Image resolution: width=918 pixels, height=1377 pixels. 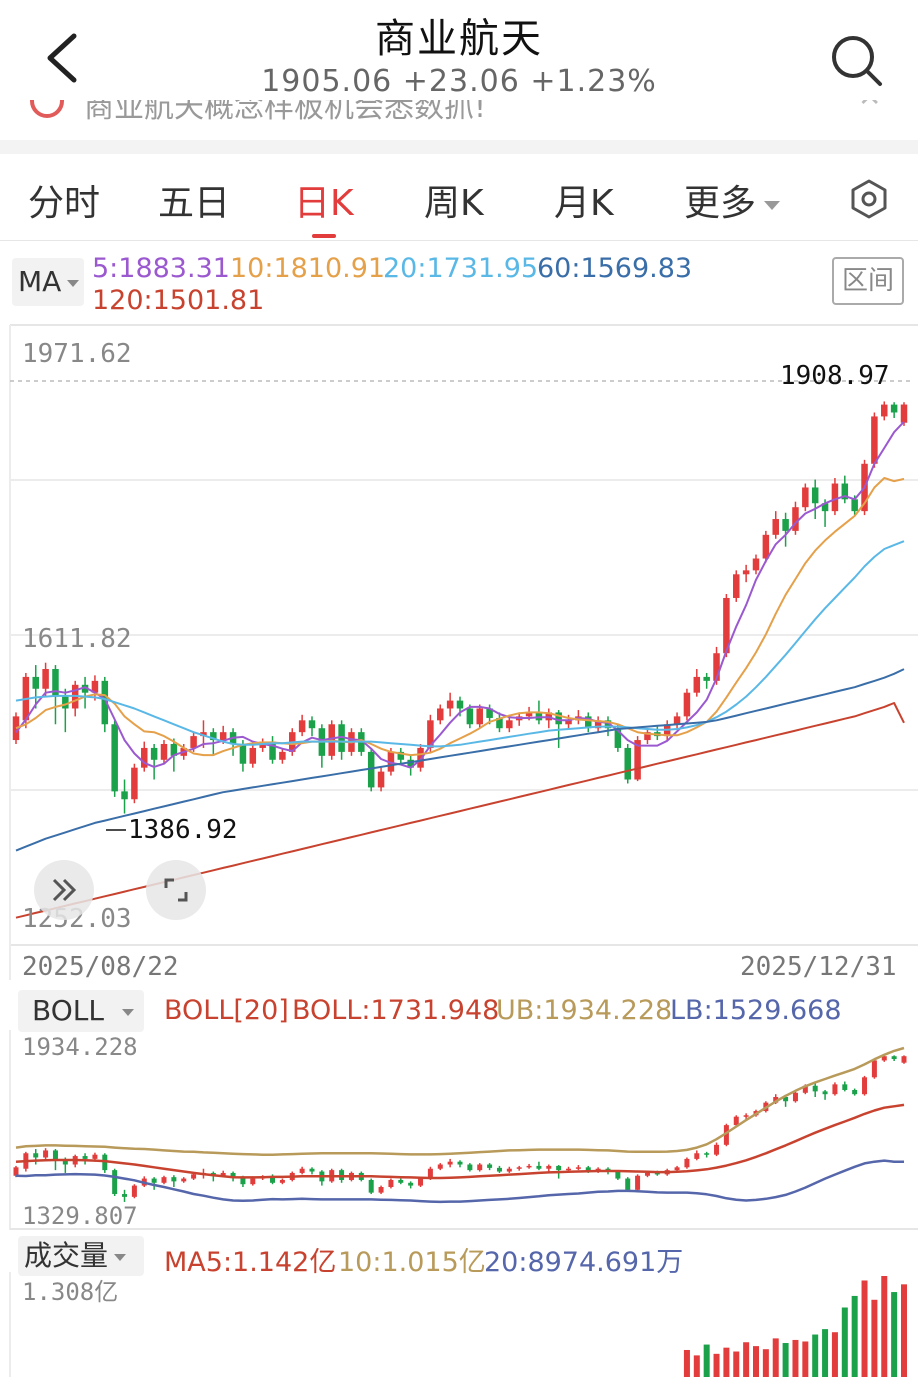 I want to click on boll-chart: 1934.228 1329.807, so click(x=459, y=1130).